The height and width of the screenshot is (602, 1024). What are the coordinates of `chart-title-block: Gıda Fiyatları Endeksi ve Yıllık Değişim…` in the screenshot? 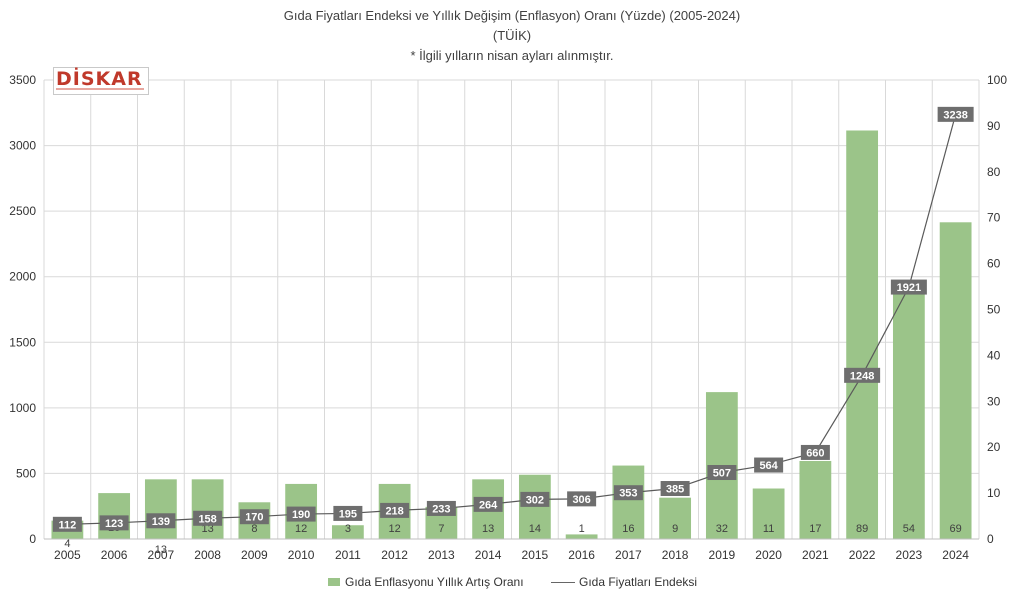 It's located at (512, 36).